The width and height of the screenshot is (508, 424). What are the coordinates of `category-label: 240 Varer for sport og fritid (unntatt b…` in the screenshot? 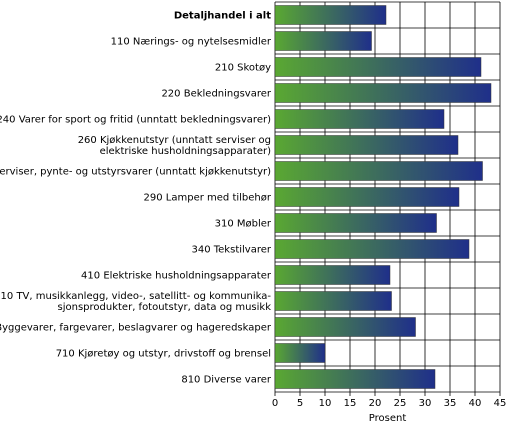 It's located at (135, 120).